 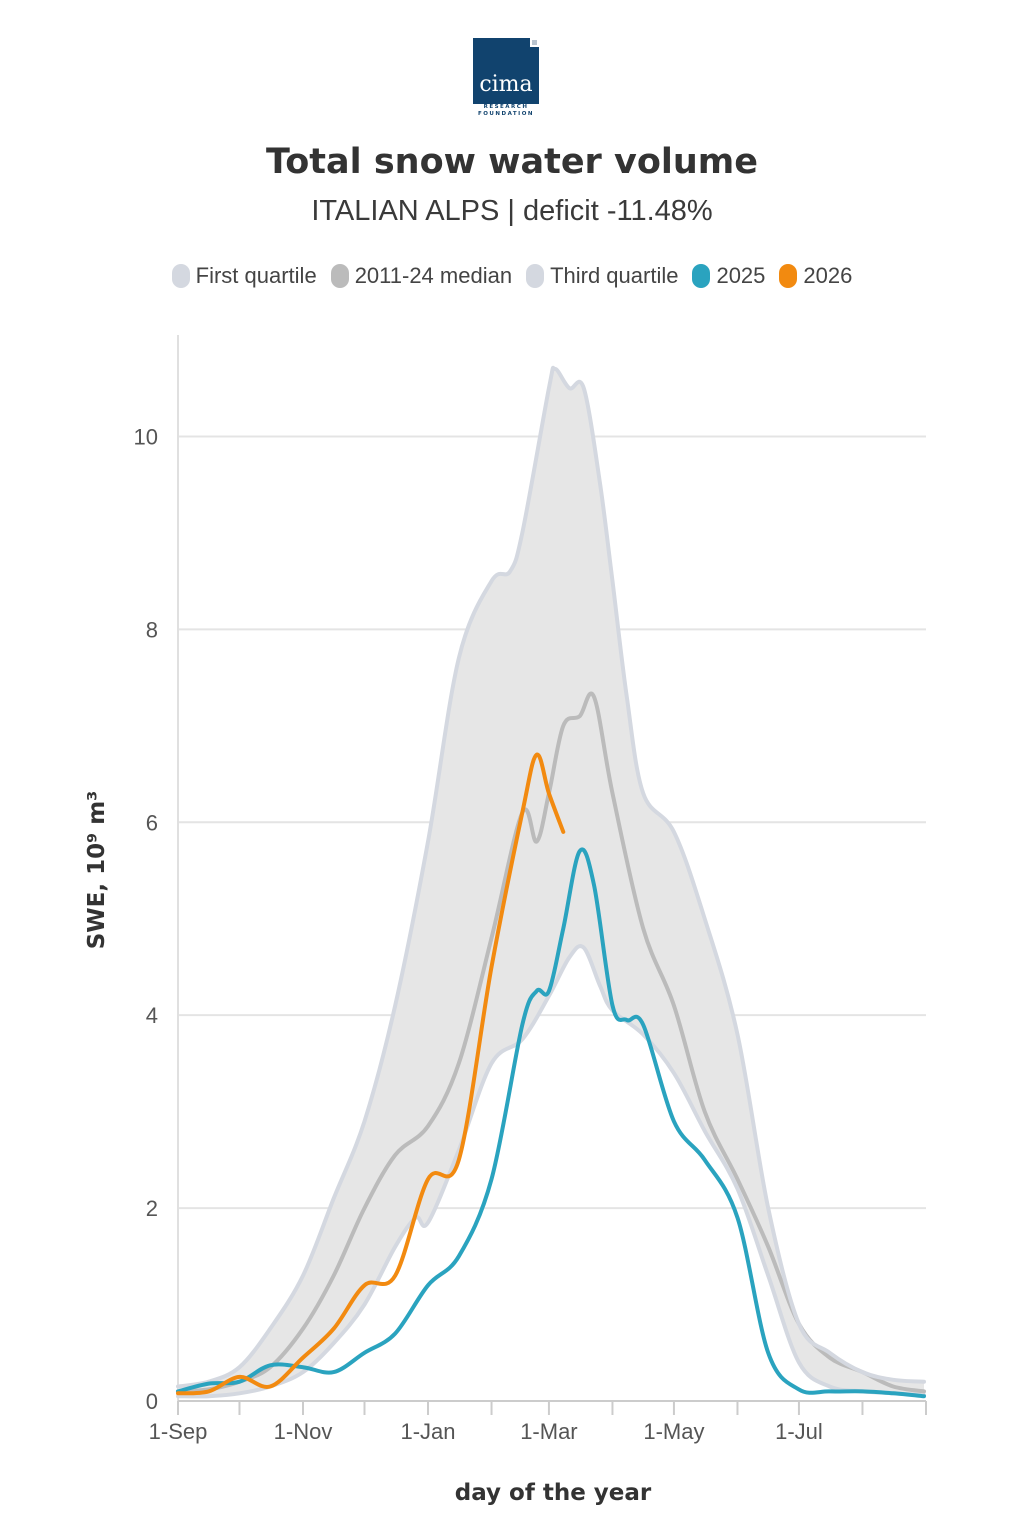 I want to click on y-tick-label: 0, so click(x=152, y=1401).